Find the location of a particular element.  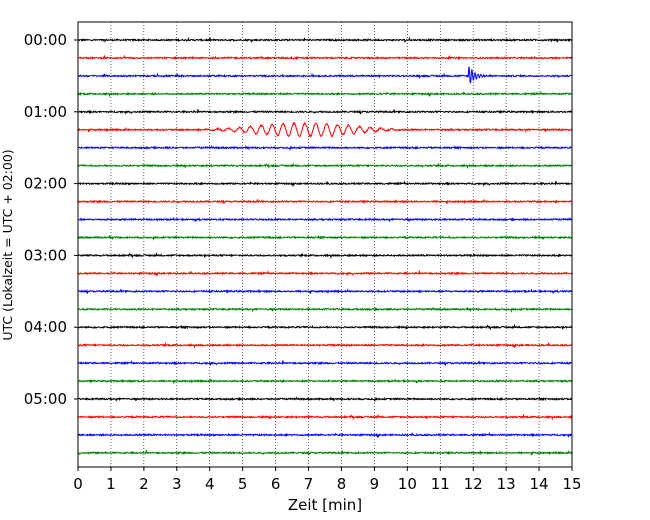

x-tick-label: 7 is located at coordinates (309, 484).